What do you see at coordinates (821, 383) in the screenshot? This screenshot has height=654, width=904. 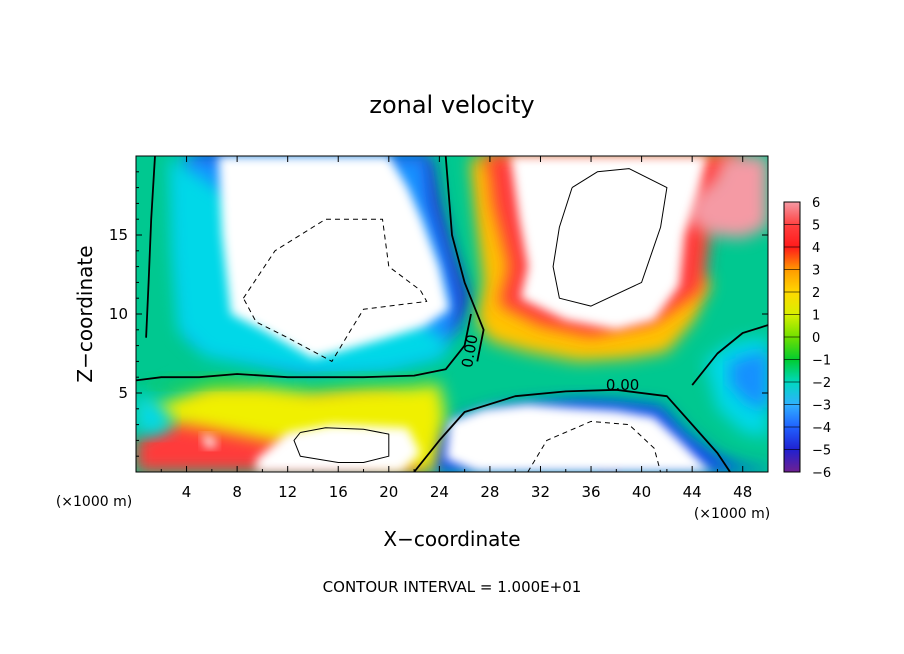 I see `colorbar-label: −2` at bounding box center [821, 383].